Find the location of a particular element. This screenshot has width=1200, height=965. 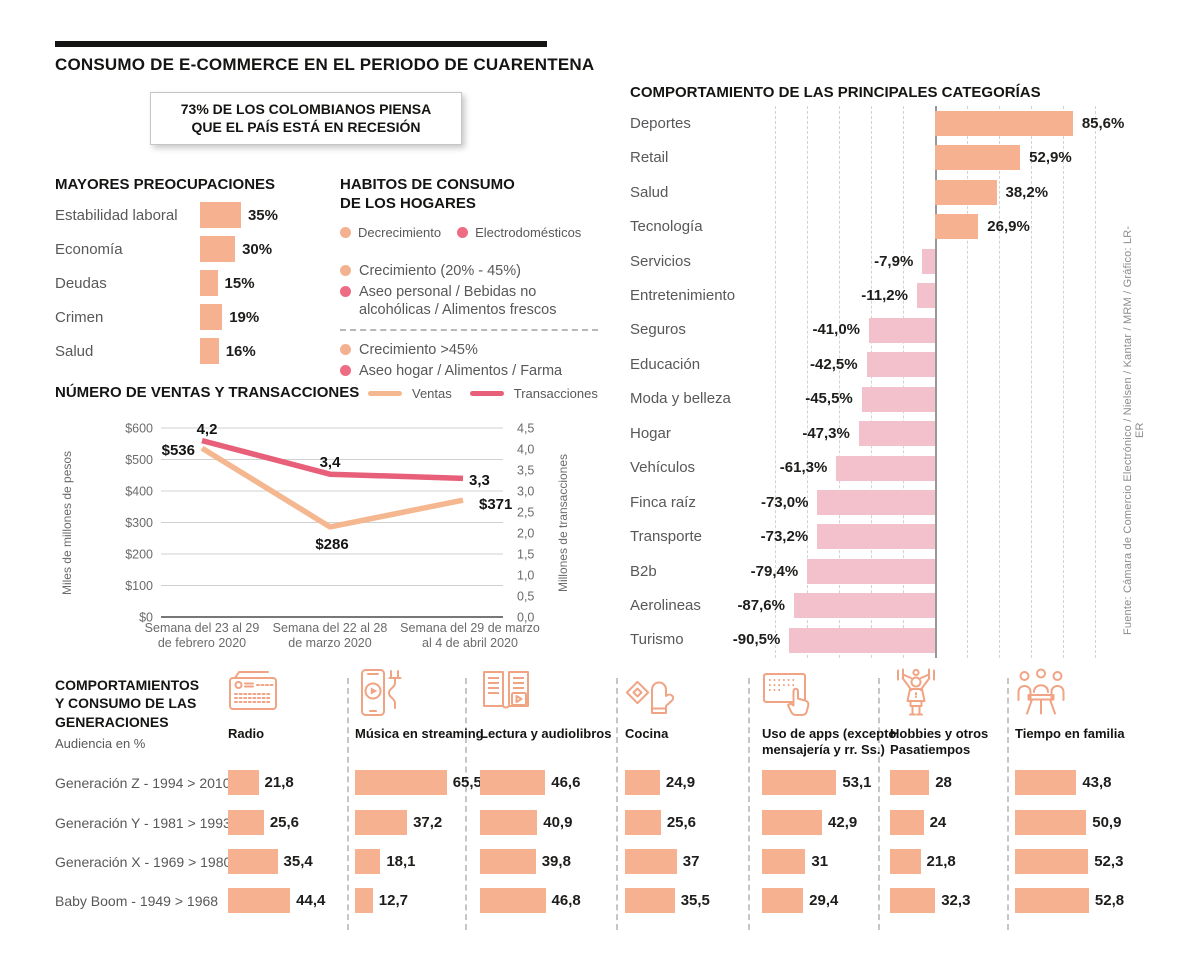

category-label: Aerolineas is located at coordinates (665, 606).